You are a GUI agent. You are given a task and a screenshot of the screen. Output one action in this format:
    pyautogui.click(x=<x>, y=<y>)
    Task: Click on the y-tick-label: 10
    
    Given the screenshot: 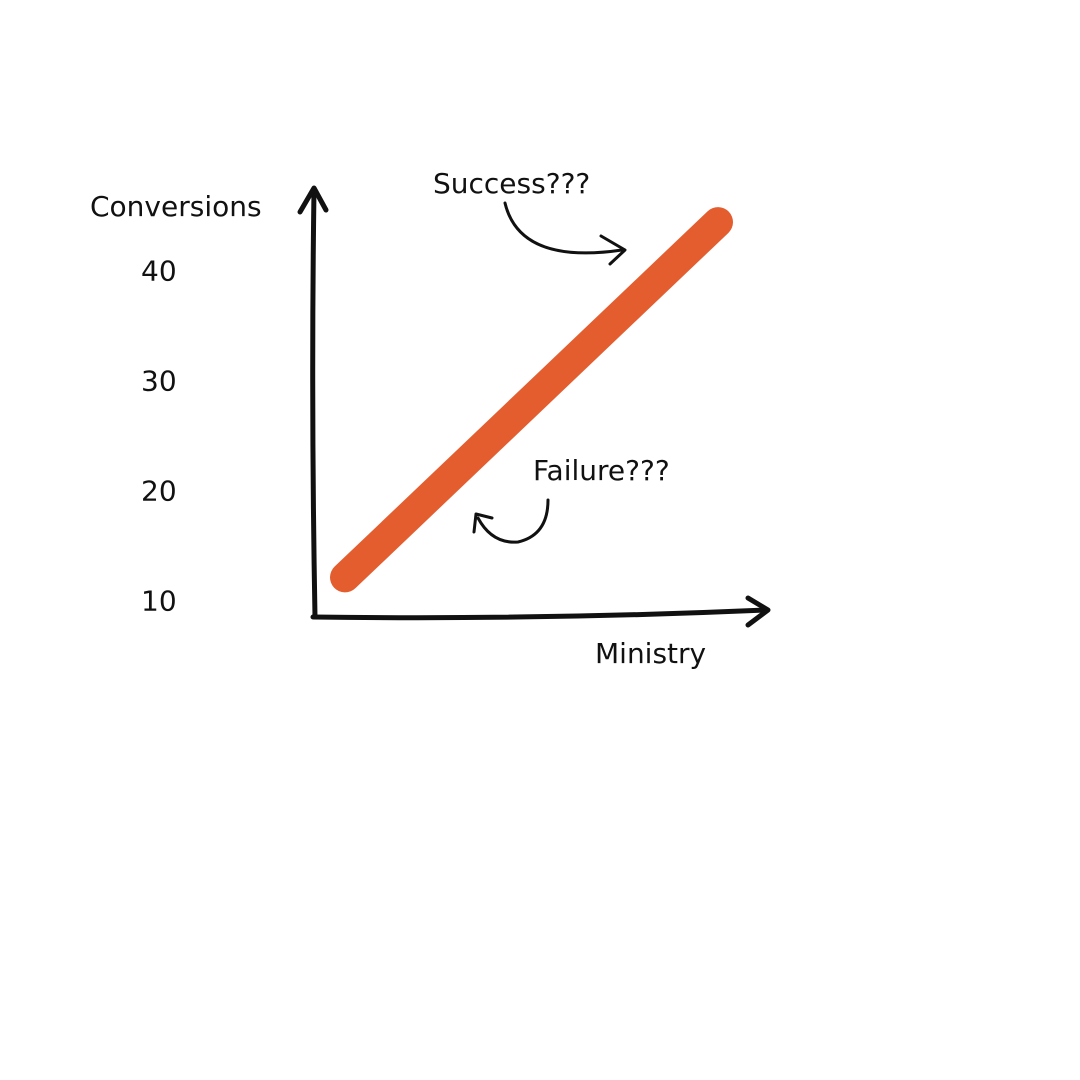 What is the action you would take?
    pyautogui.click(x=159, y=601)
    